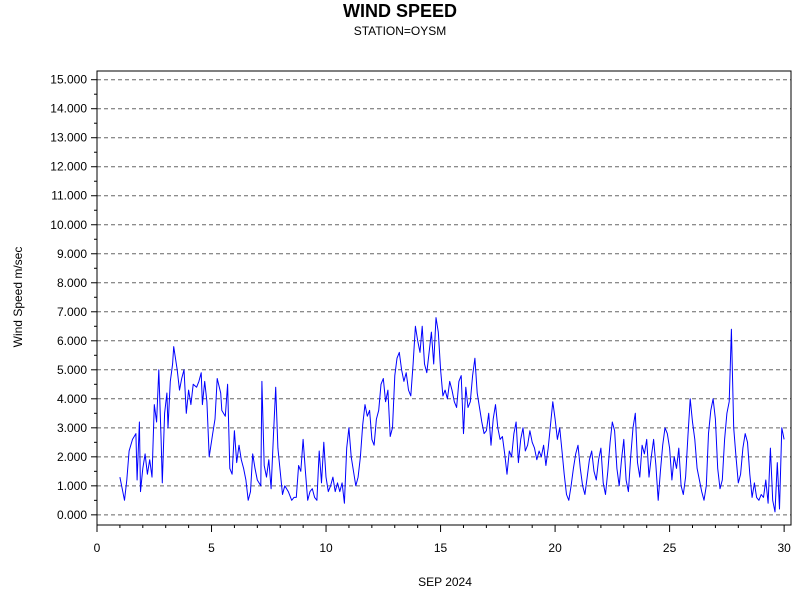  What do you see at coordinates (97, 548) in the screenshot?
I see `x-tick-label: 0` at bounding box center [97, 548].